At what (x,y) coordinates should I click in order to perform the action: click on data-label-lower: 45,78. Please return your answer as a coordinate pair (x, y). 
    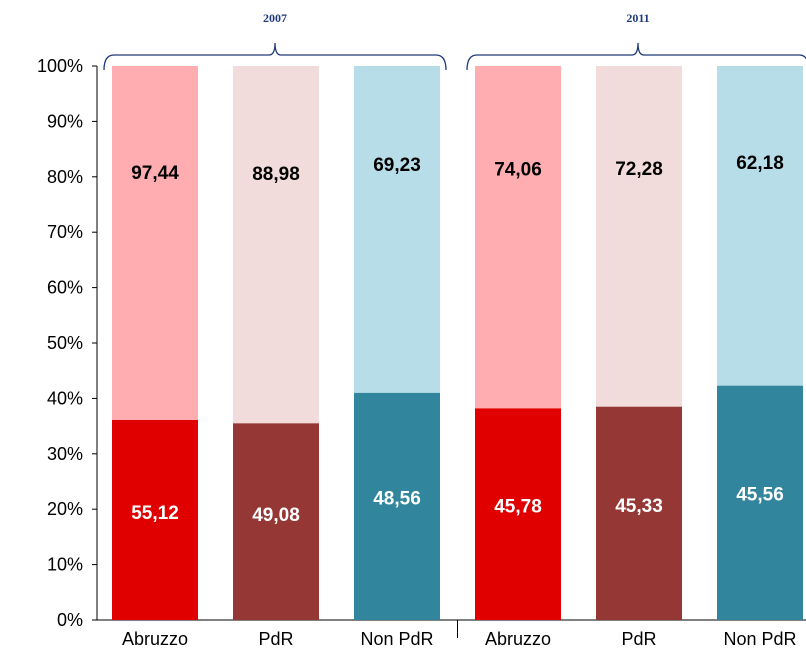
    Looking at the image, I should click on (518, 507).